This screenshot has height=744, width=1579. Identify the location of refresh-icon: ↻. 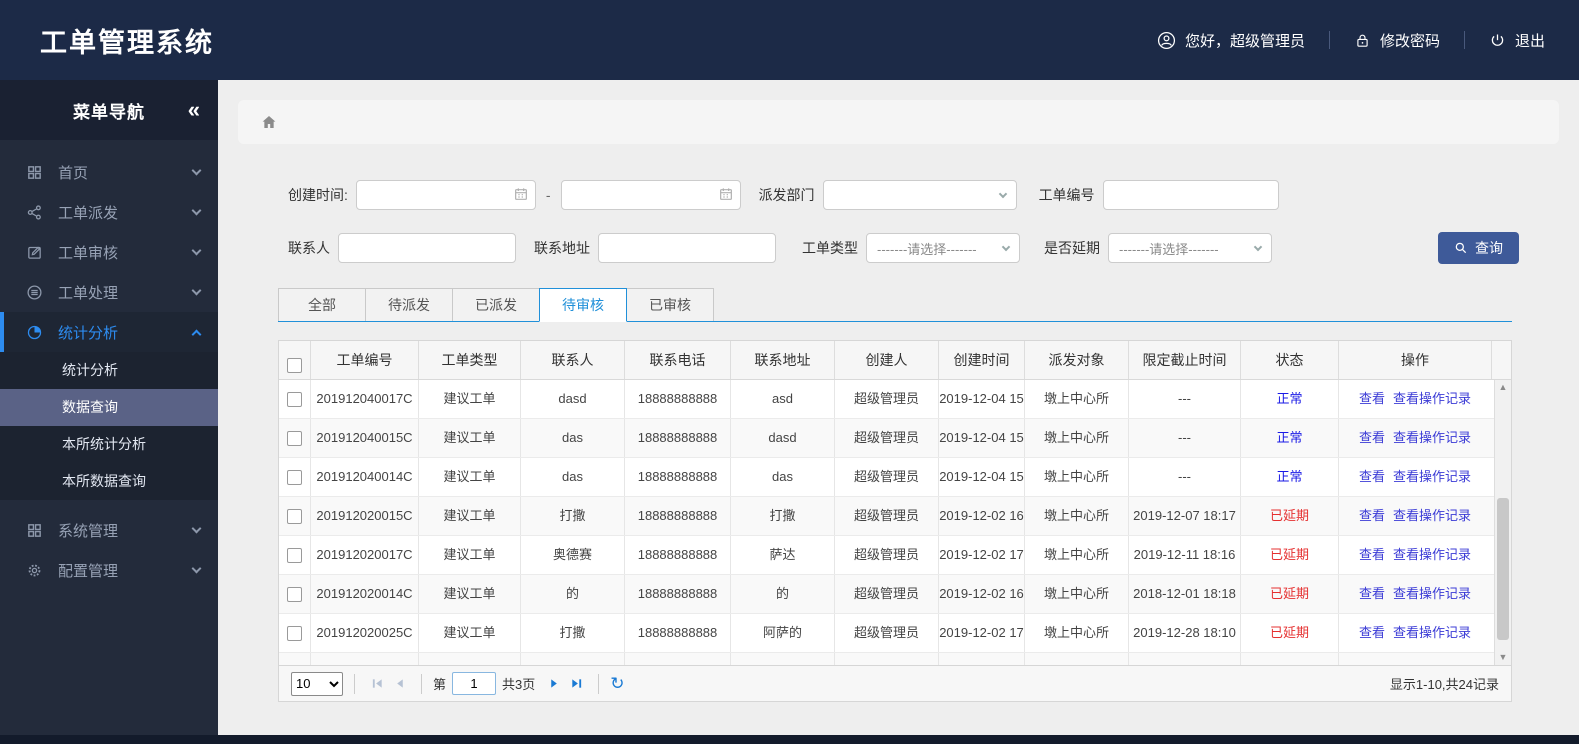
(617, 683).